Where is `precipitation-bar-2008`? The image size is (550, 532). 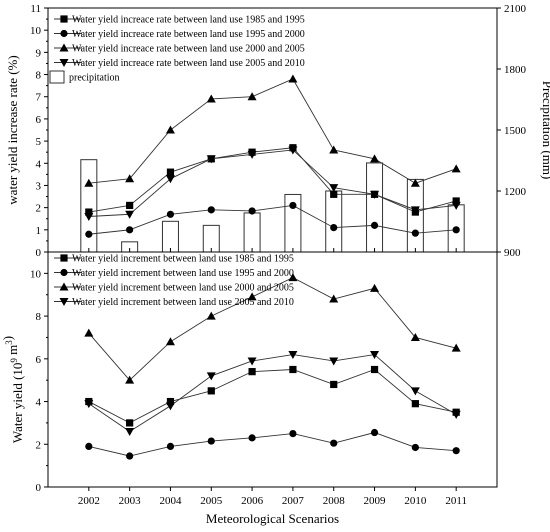 precipitation-bar-2008 is located at coordinates (334, 221).